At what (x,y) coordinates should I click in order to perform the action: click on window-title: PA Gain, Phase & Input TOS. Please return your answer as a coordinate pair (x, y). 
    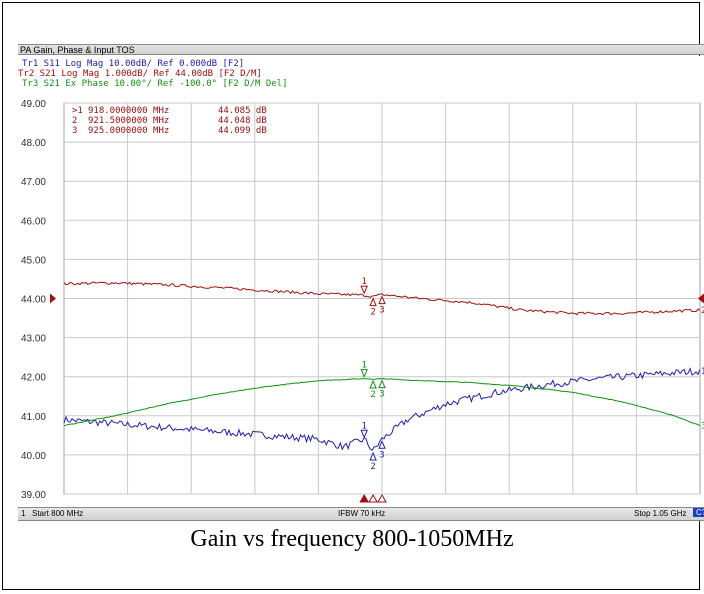
    Looking at the image, I should click on (361, 49).